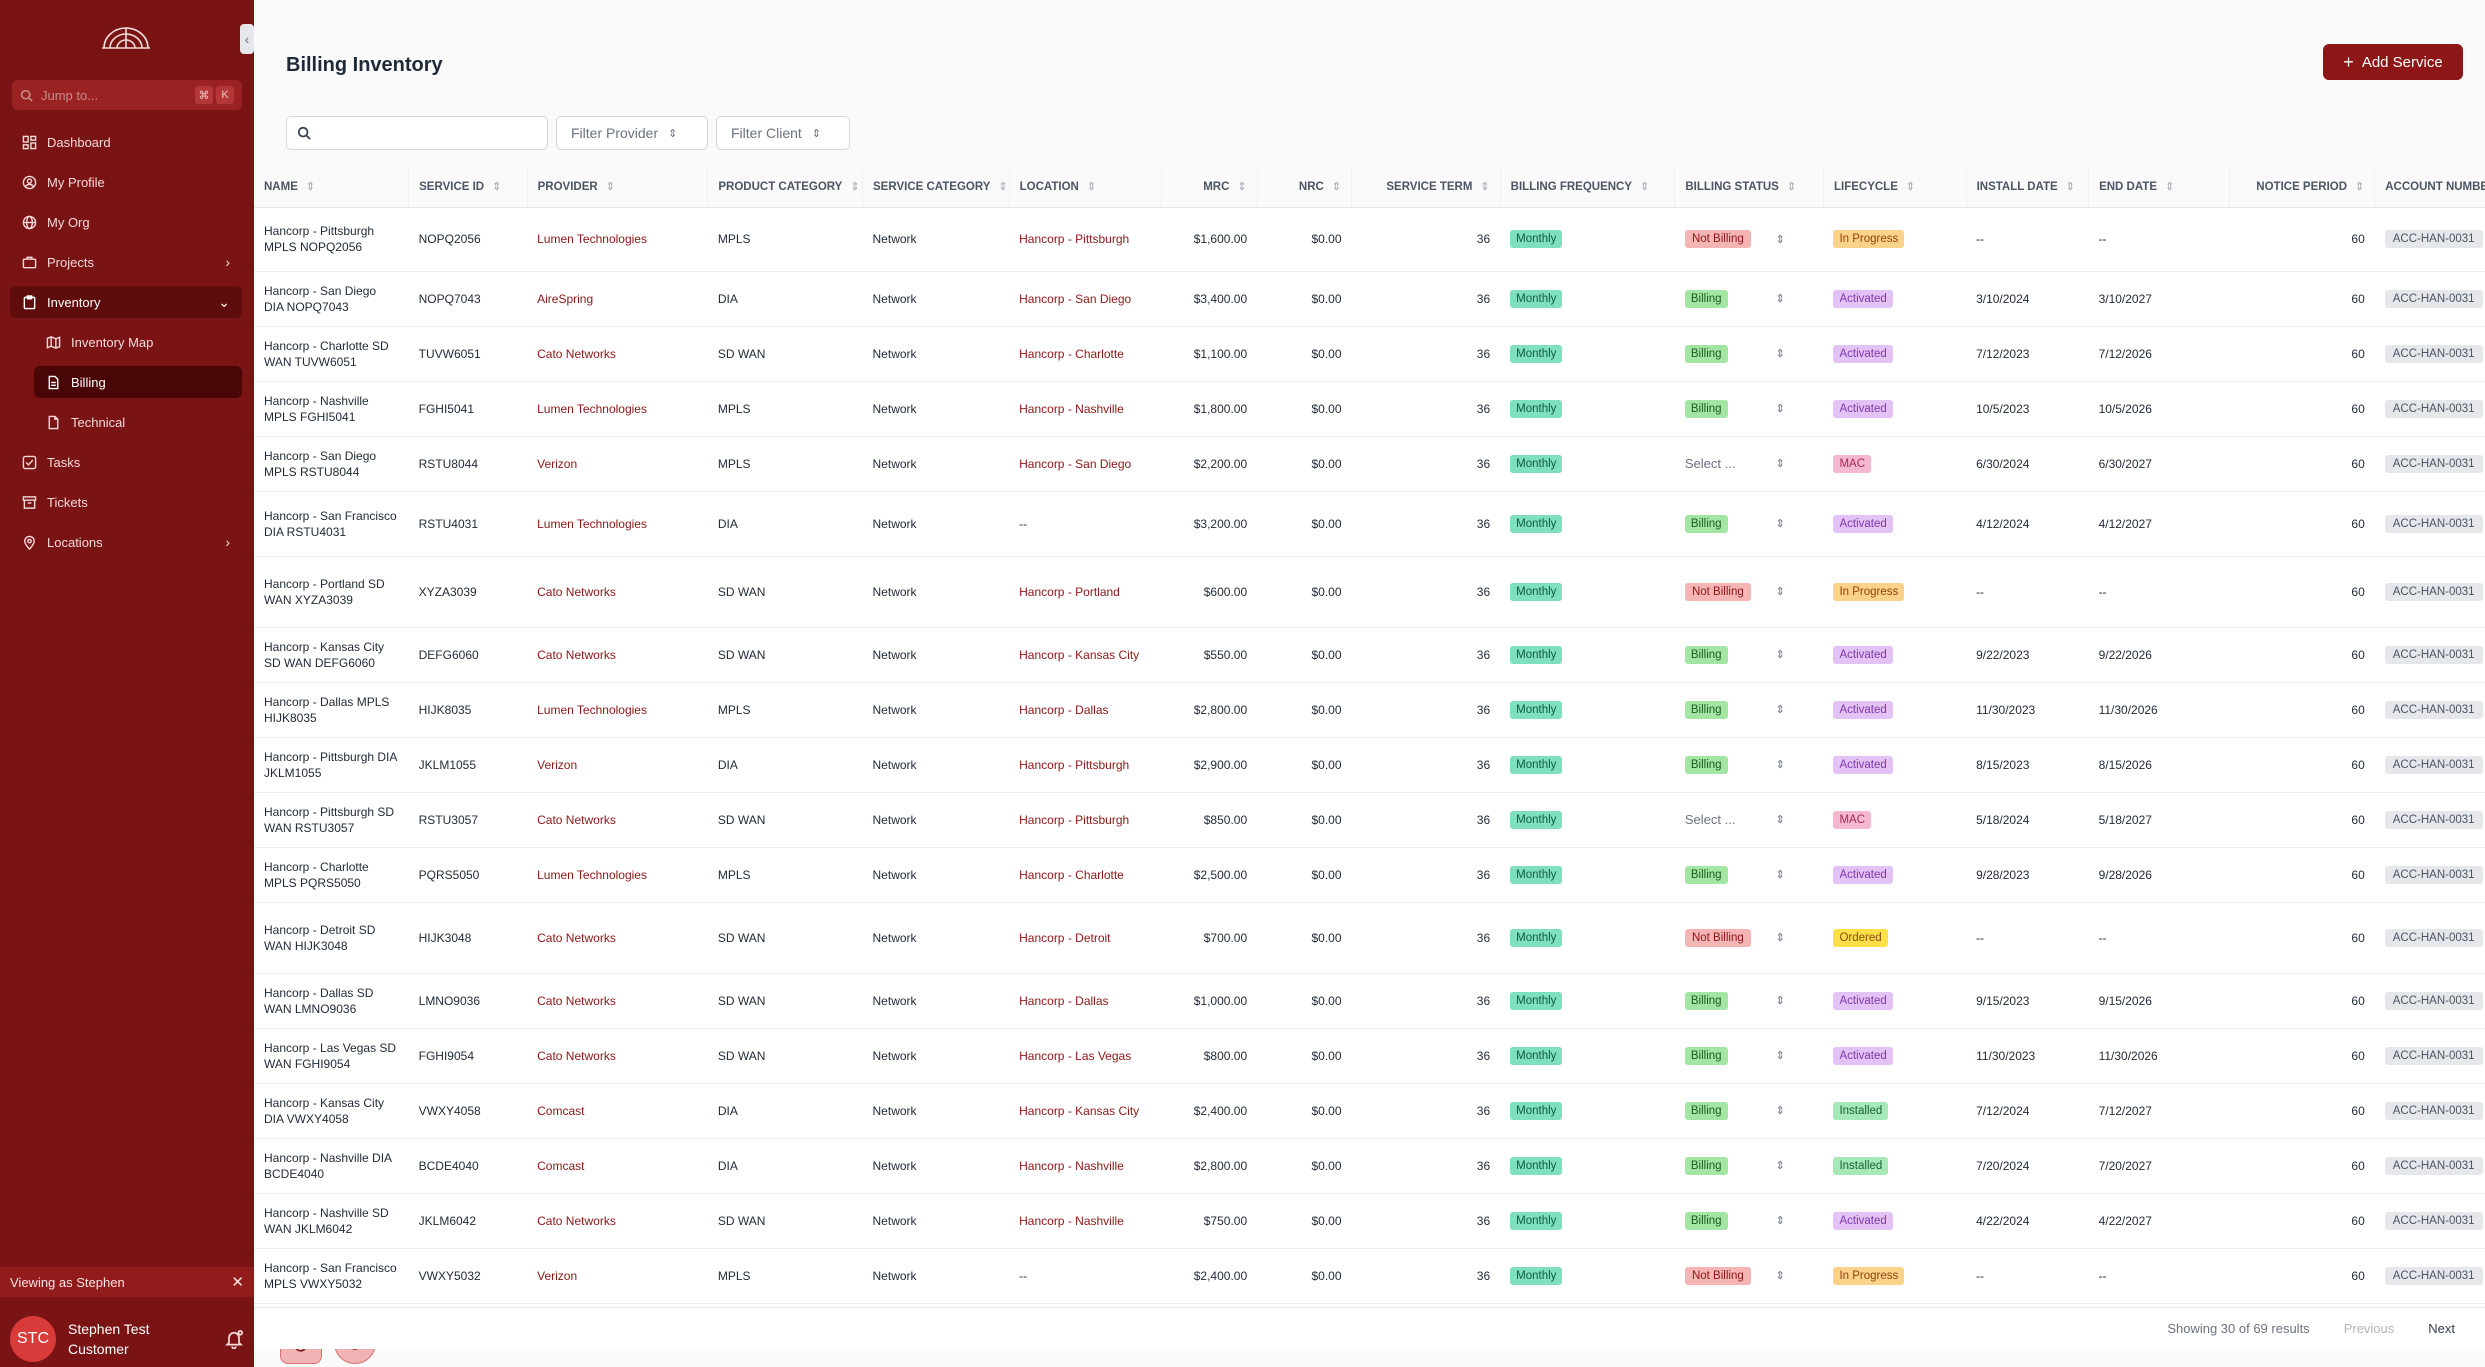 This screenshot has width=2485, height=1367. What do you see at coordinates (138, 342) in the screenshot?
I see `nav-inventory-map: Inventory Map` at bounding box center [138, 342].